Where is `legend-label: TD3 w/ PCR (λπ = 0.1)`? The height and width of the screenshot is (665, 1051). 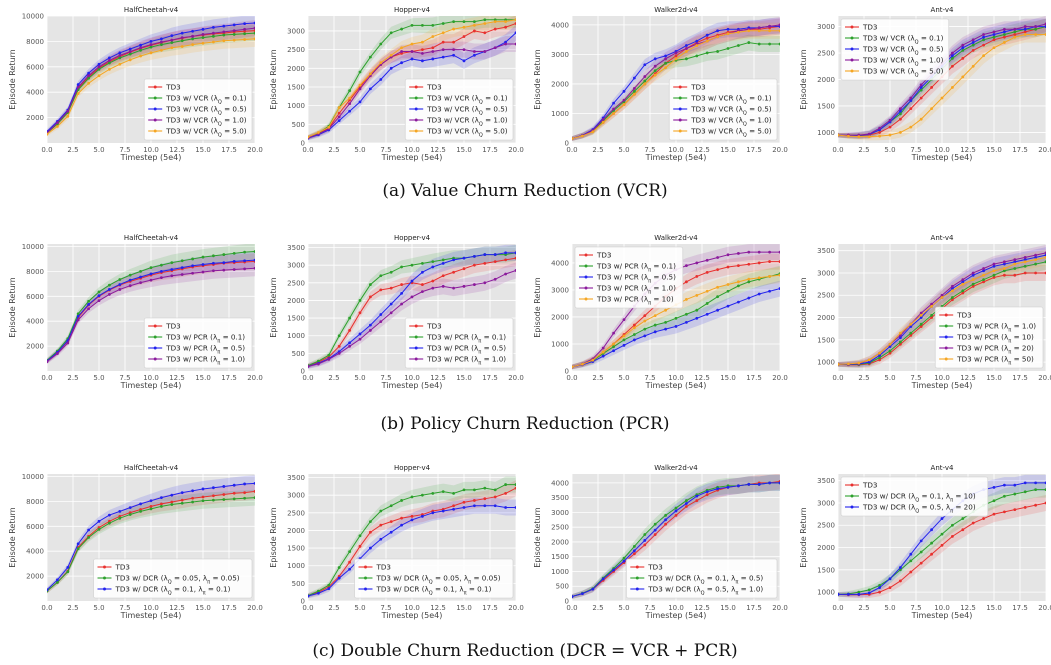
legend-label: TD3 w/ PCR (λπ = 0.1) is located at coordinates (466, 339).